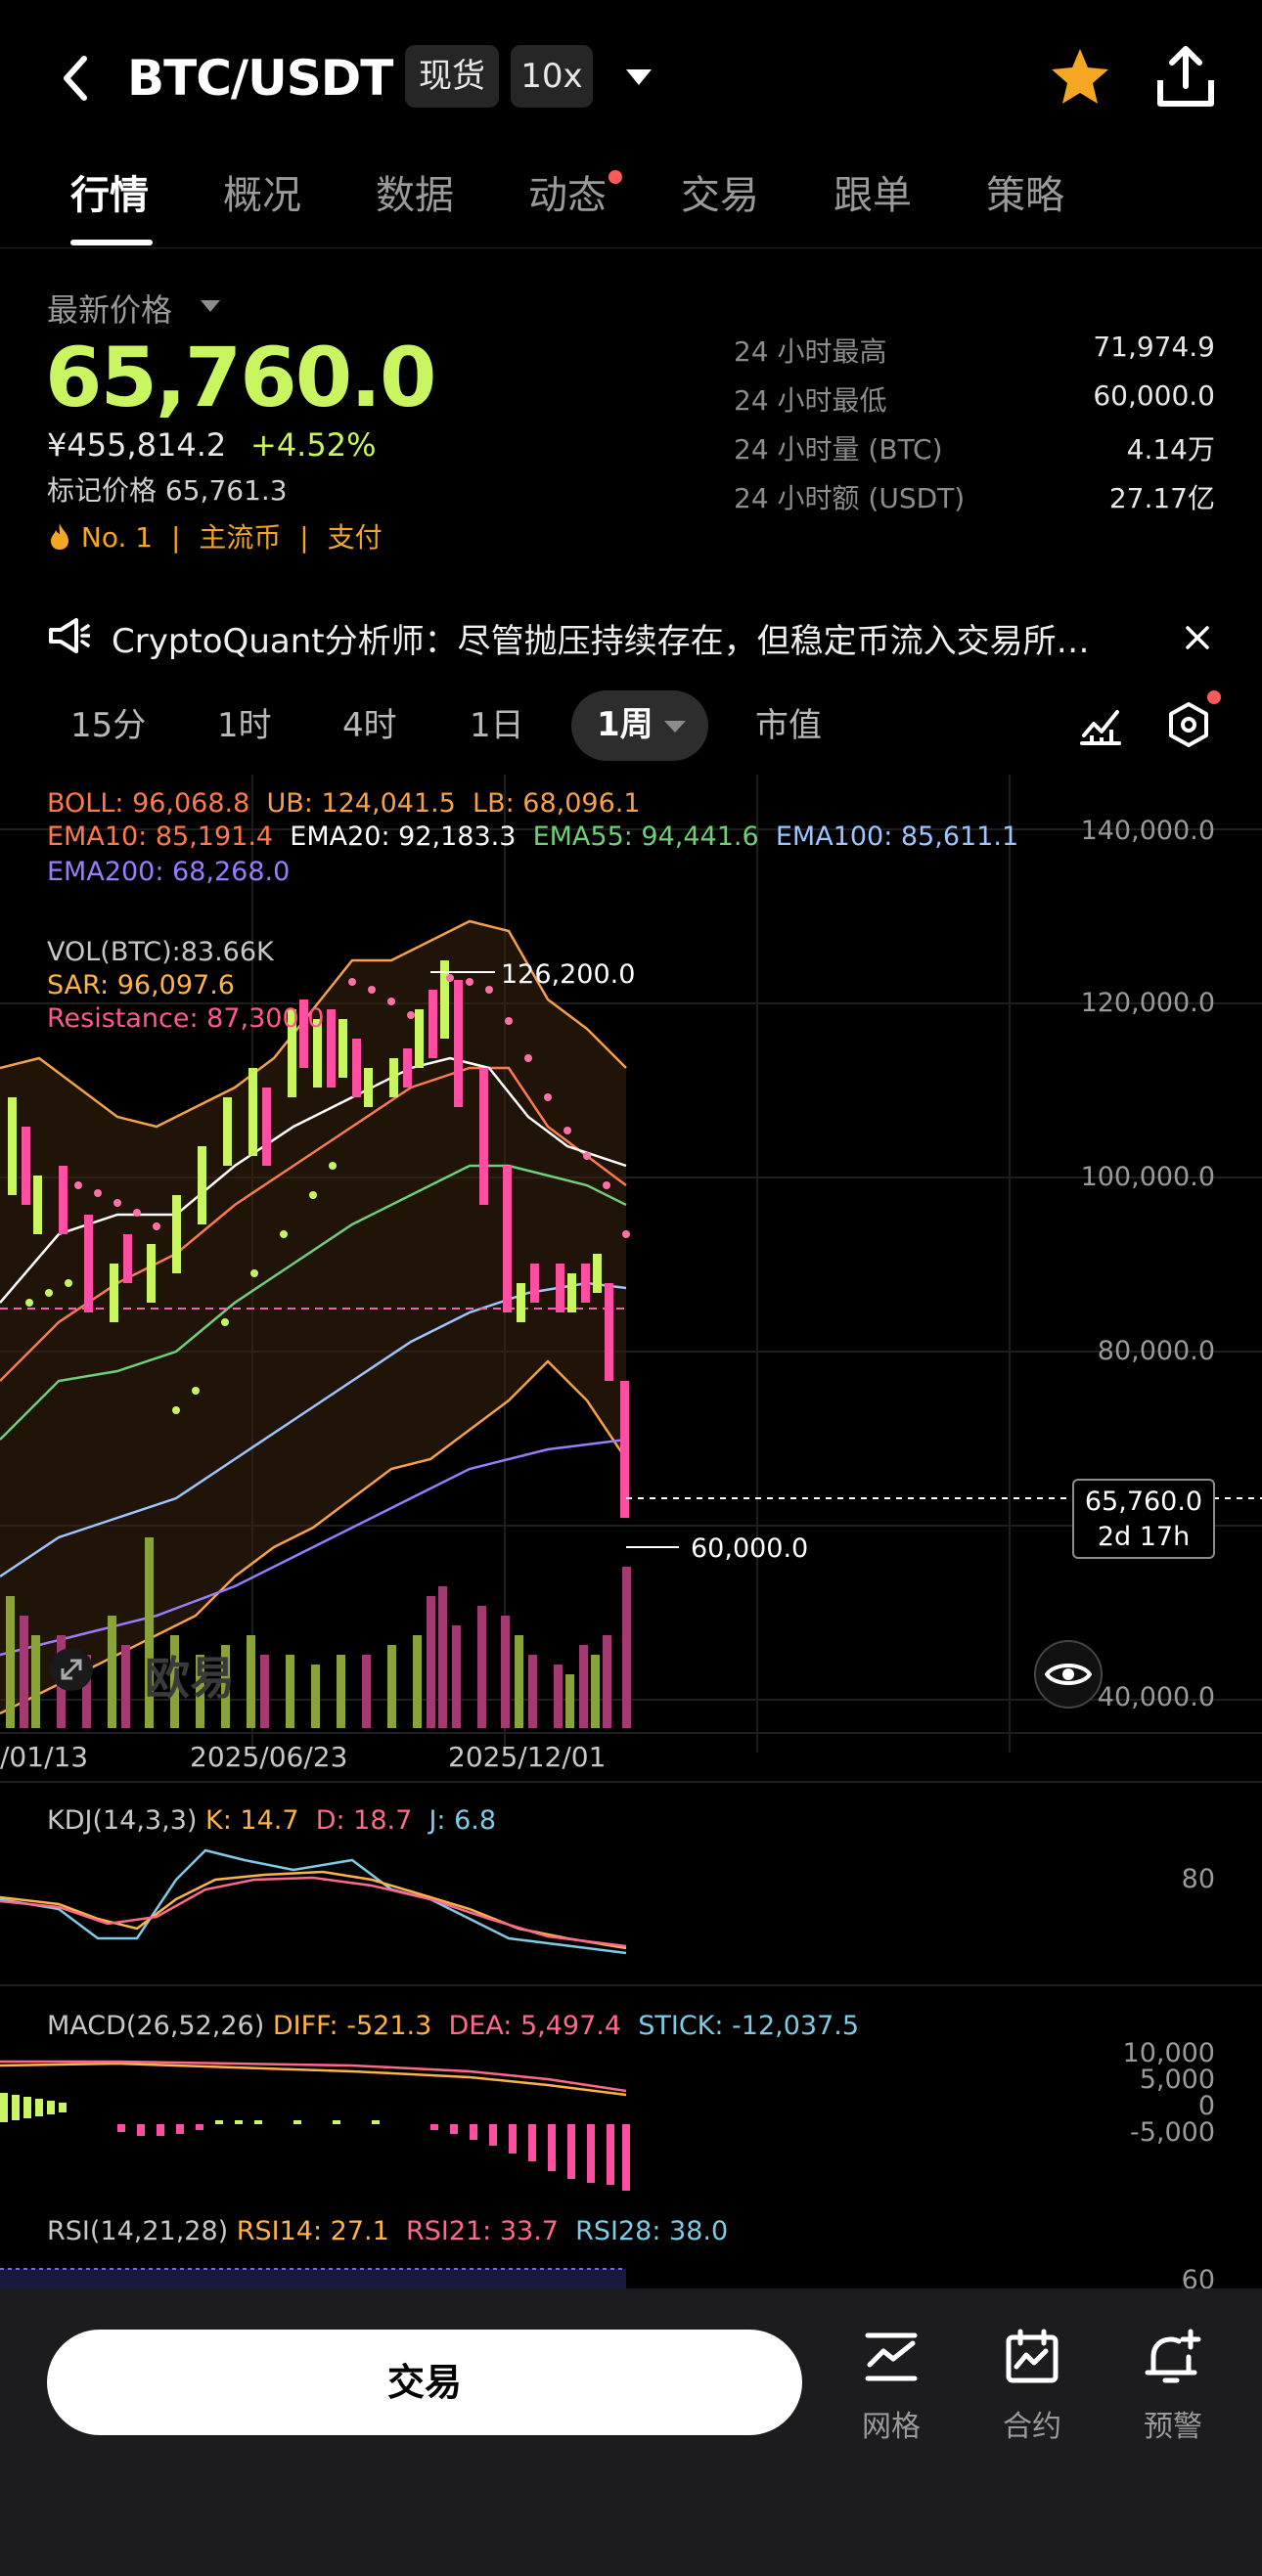 This screenshot has height=2576, width=1262. Describe the element at coordinates (262, 195) in the screenshot. I see `tab-overview: 概况` at that location.